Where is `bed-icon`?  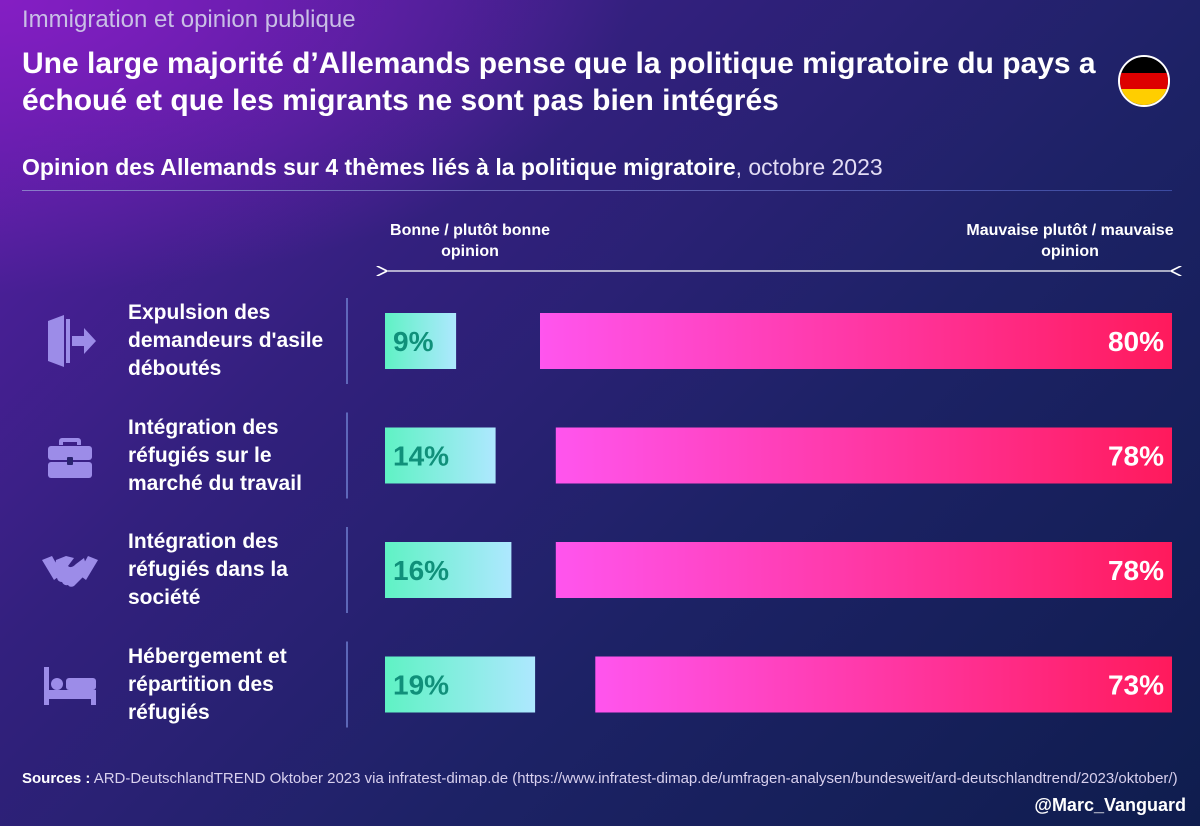 bed-icon is located at coordinates (70, 685).